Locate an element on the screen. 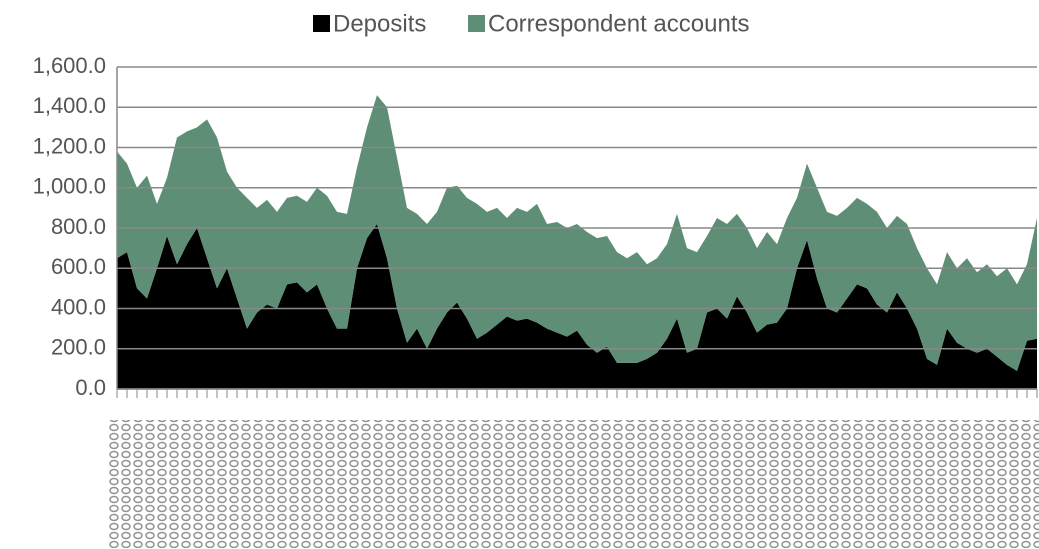 Image resolution: width=1039 pixels, height=549 pixels. legend-label: Correspondent accounts is located at coordinates (619, 23).